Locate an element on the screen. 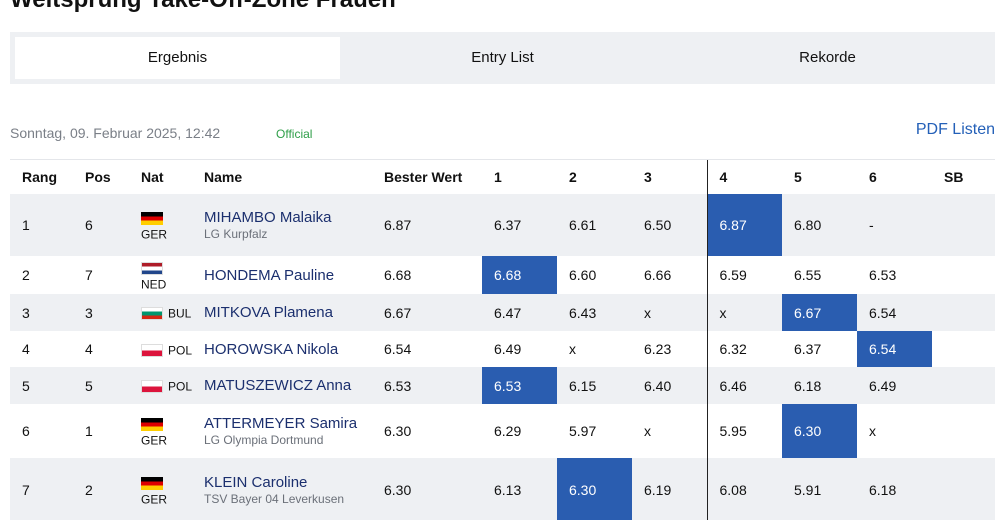 Image resolution: width=1000 pixels, height=520 pixels. athlete-name-link: MATUSZEWICZ Anna is located at coordinates (278, 385).